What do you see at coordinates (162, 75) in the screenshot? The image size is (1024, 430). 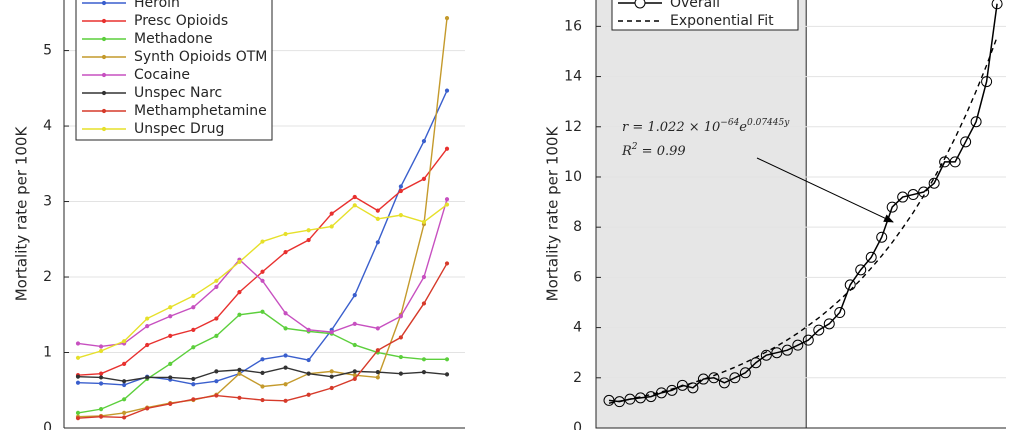 I see `legend-label: Cocaine` at bounding box center [162, 75].